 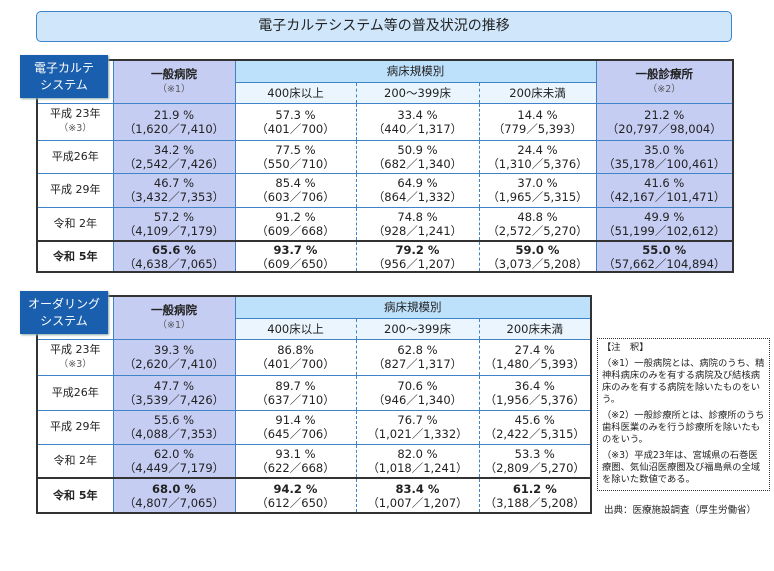 What do you see at coordinates (417, 128) in the screenshot?
I see `count: （440／1,317）` at bounding box center [417, 128].